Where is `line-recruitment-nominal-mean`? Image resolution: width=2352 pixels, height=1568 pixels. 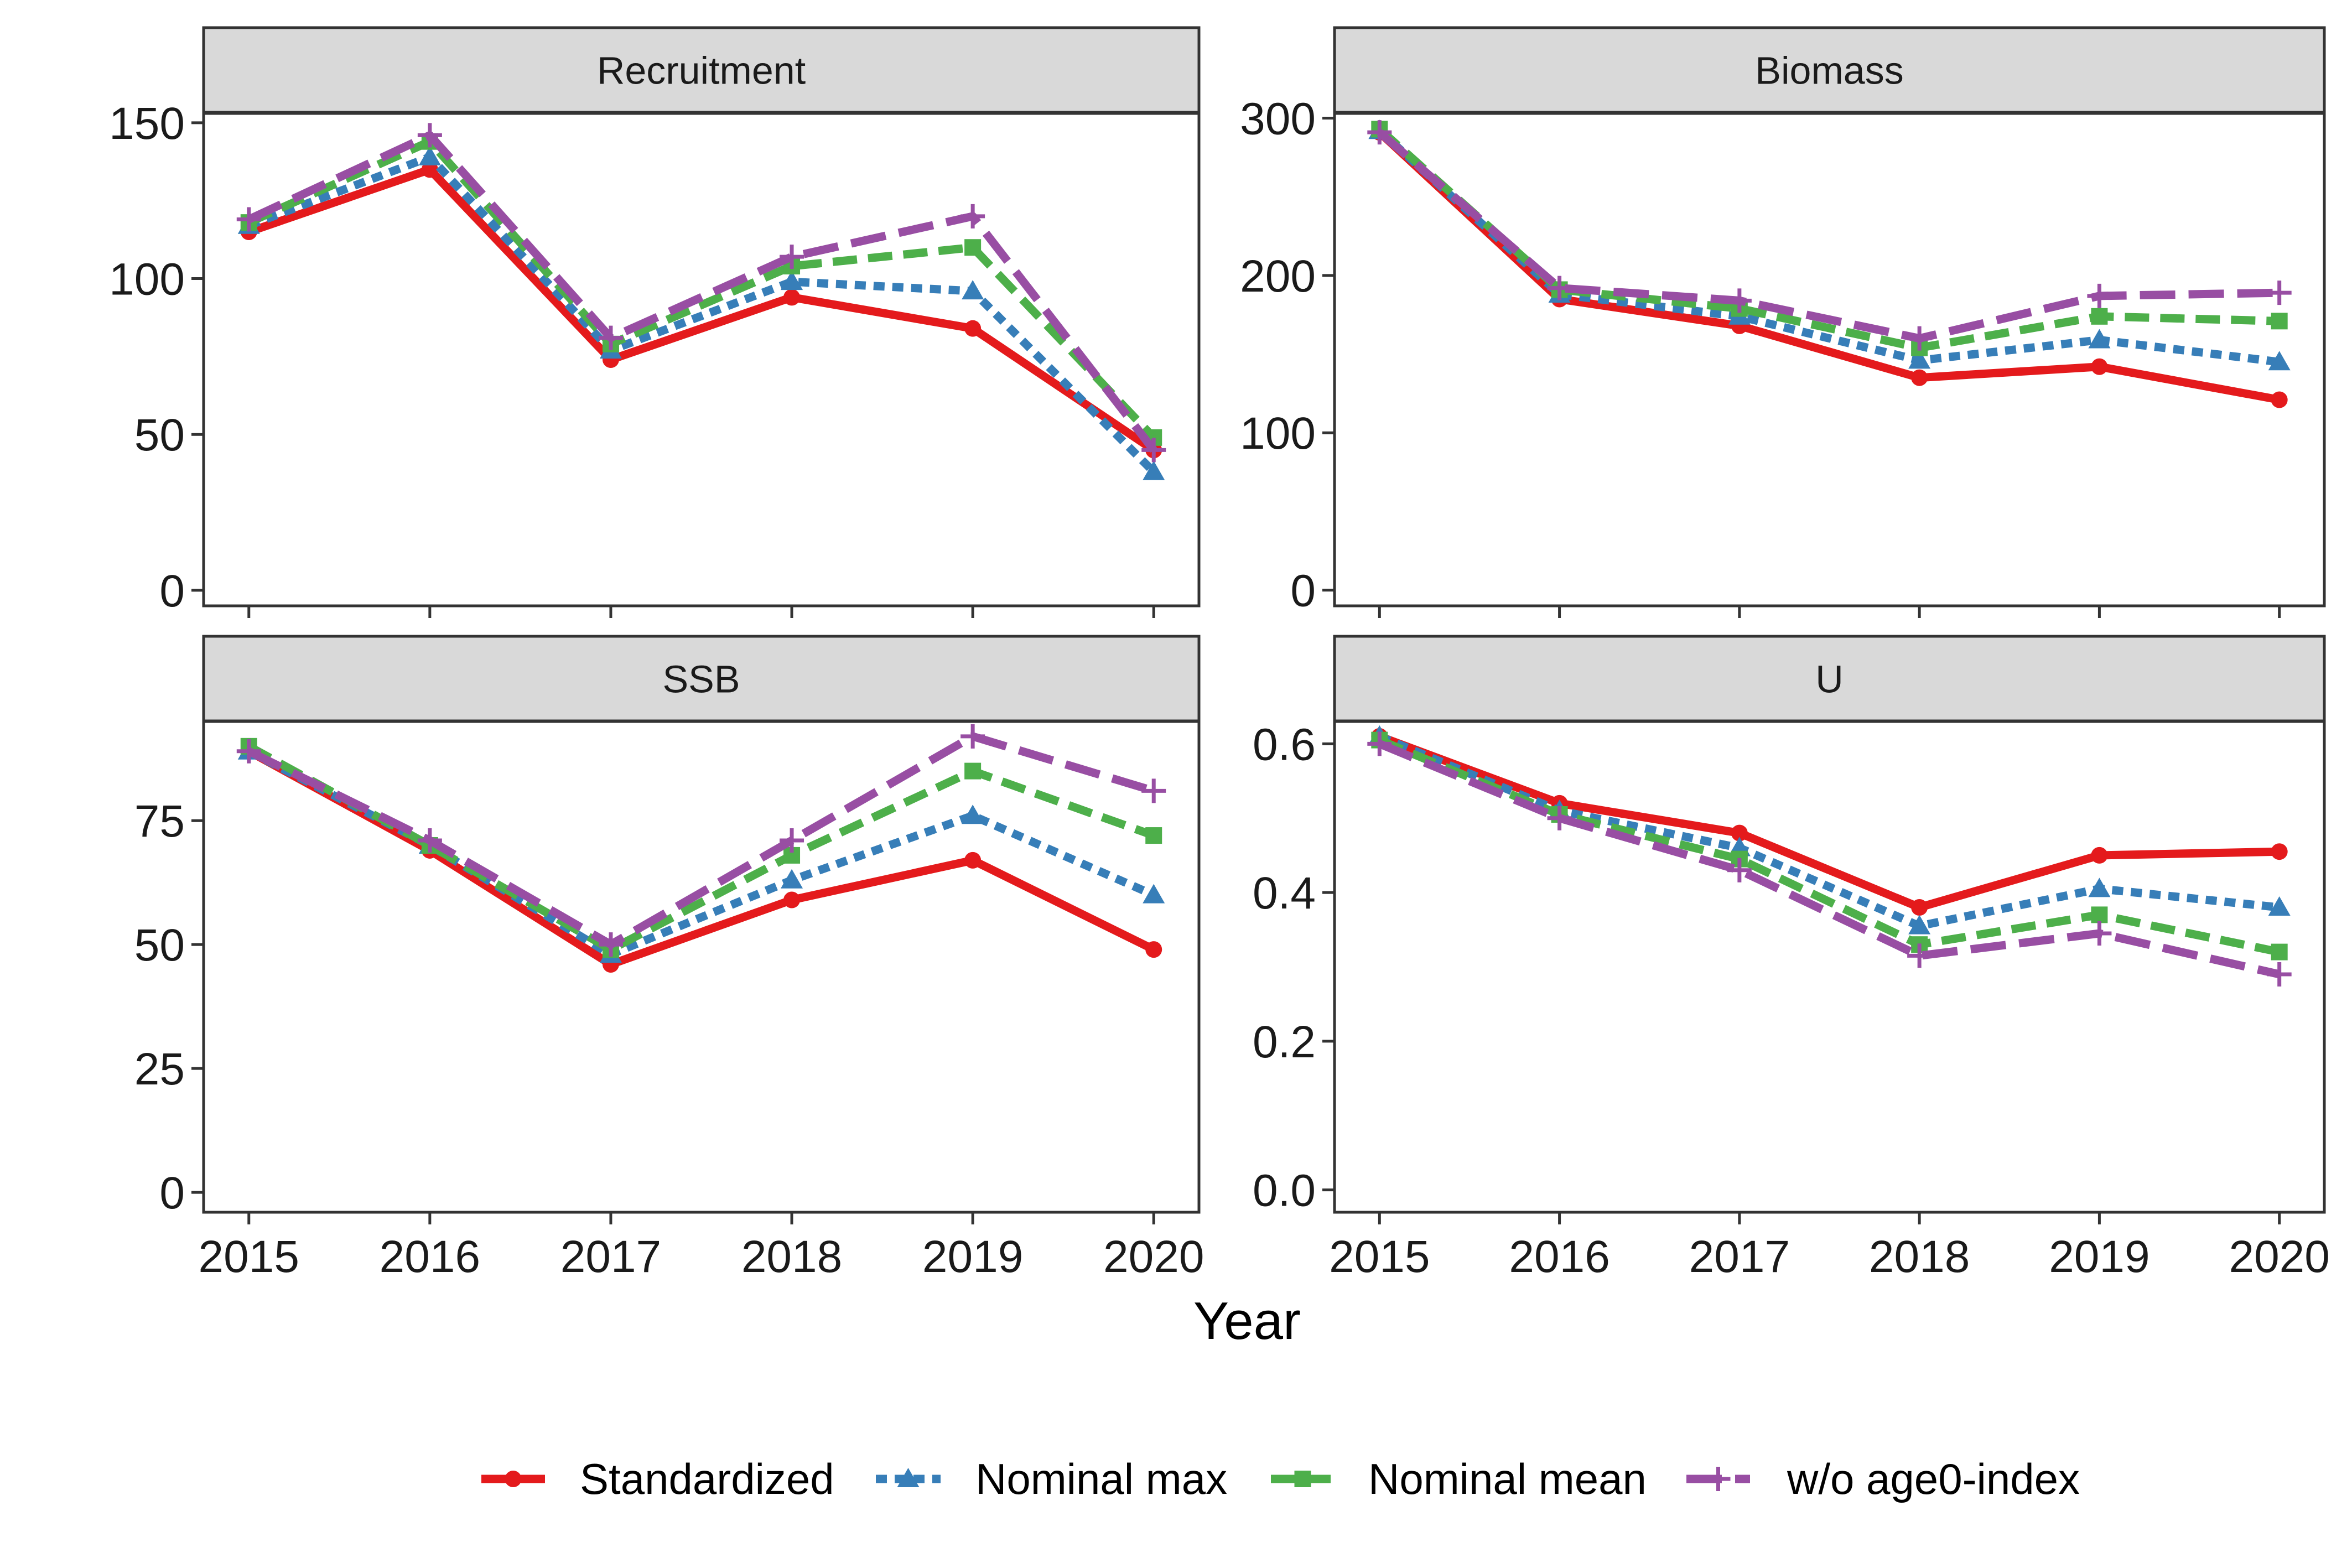 line-recruitment-nominal-mean is located at coordinates (702, 288).